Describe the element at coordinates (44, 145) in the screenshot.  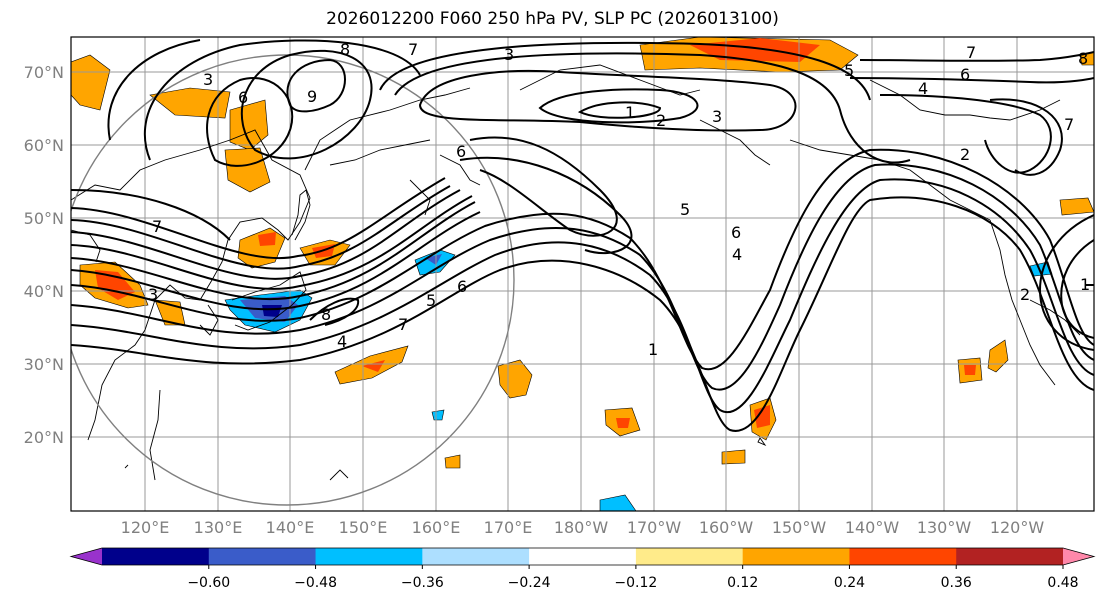
I see `lat-label: 60°N` at that location.